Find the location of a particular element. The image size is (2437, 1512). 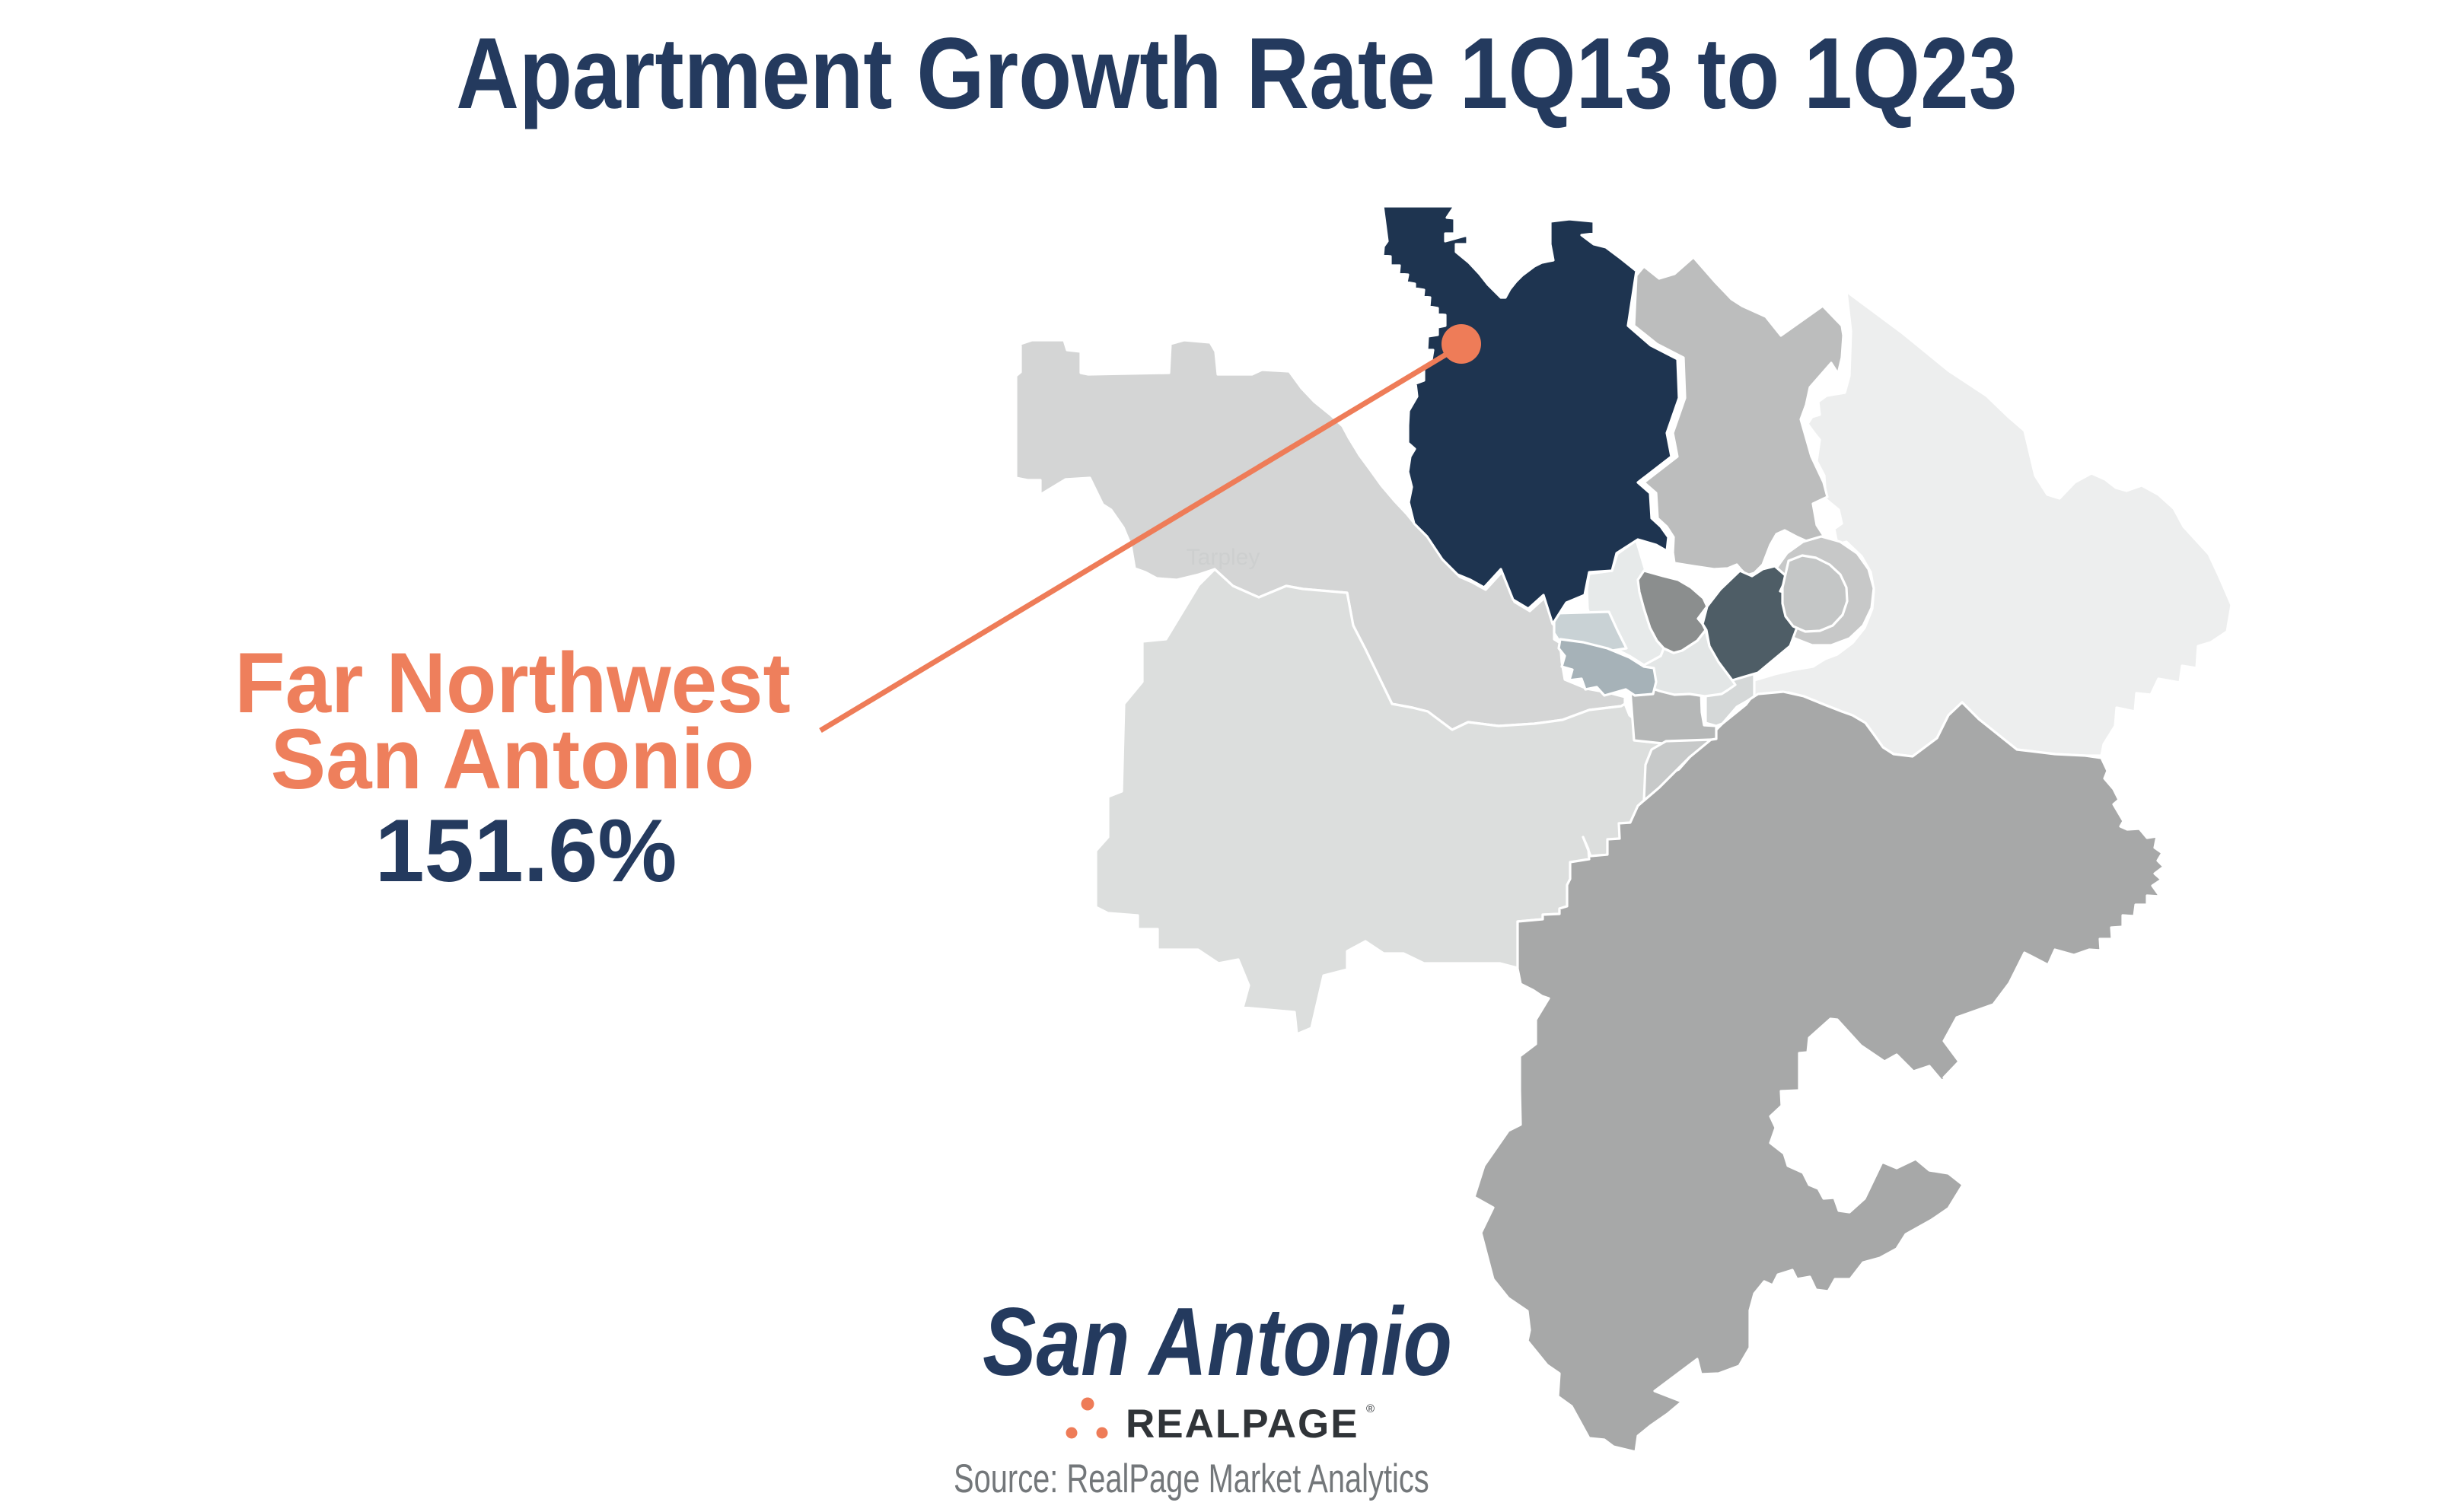

svg-text: Tarpley is located at coordinates (1223, 557).